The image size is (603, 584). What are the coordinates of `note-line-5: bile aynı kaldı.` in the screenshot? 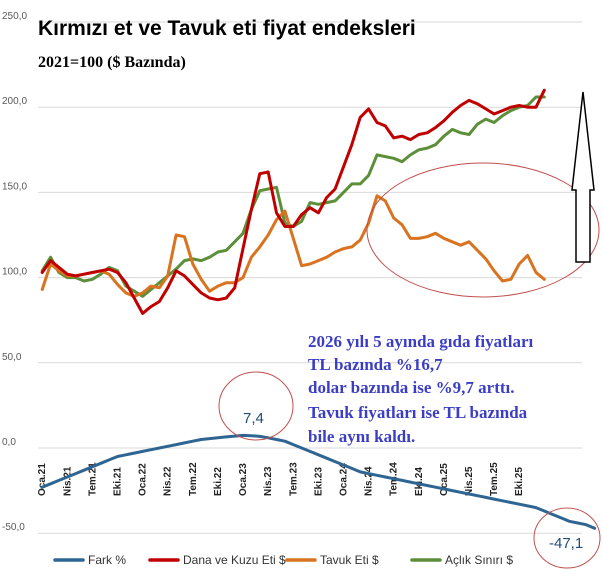 It's located at (361, 436).